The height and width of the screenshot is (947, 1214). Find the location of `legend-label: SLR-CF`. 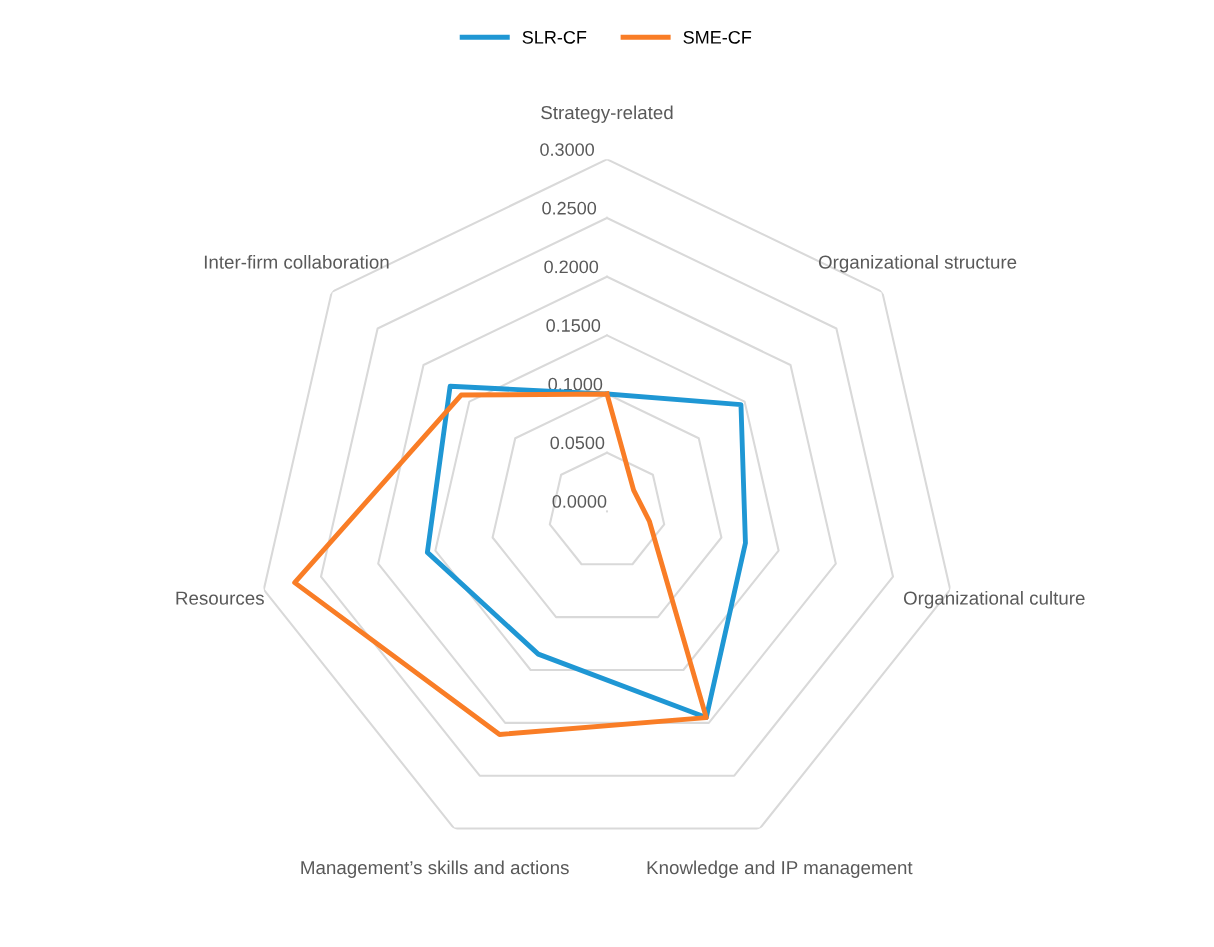

legend-label: SLR-CF is located at coordinates (554, 37).